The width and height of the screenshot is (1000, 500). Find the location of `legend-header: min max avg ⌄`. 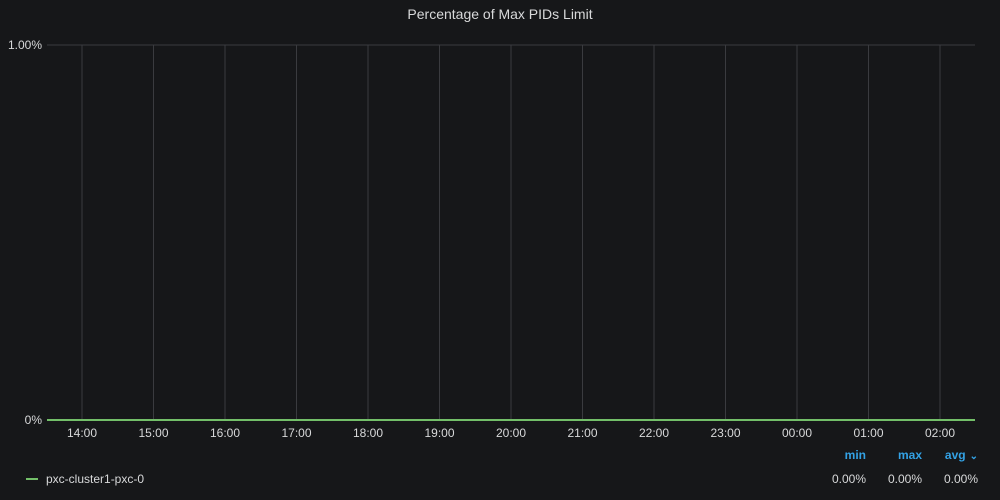

legend-header: min max avg ⌄ is located at coordinates (902, 455).